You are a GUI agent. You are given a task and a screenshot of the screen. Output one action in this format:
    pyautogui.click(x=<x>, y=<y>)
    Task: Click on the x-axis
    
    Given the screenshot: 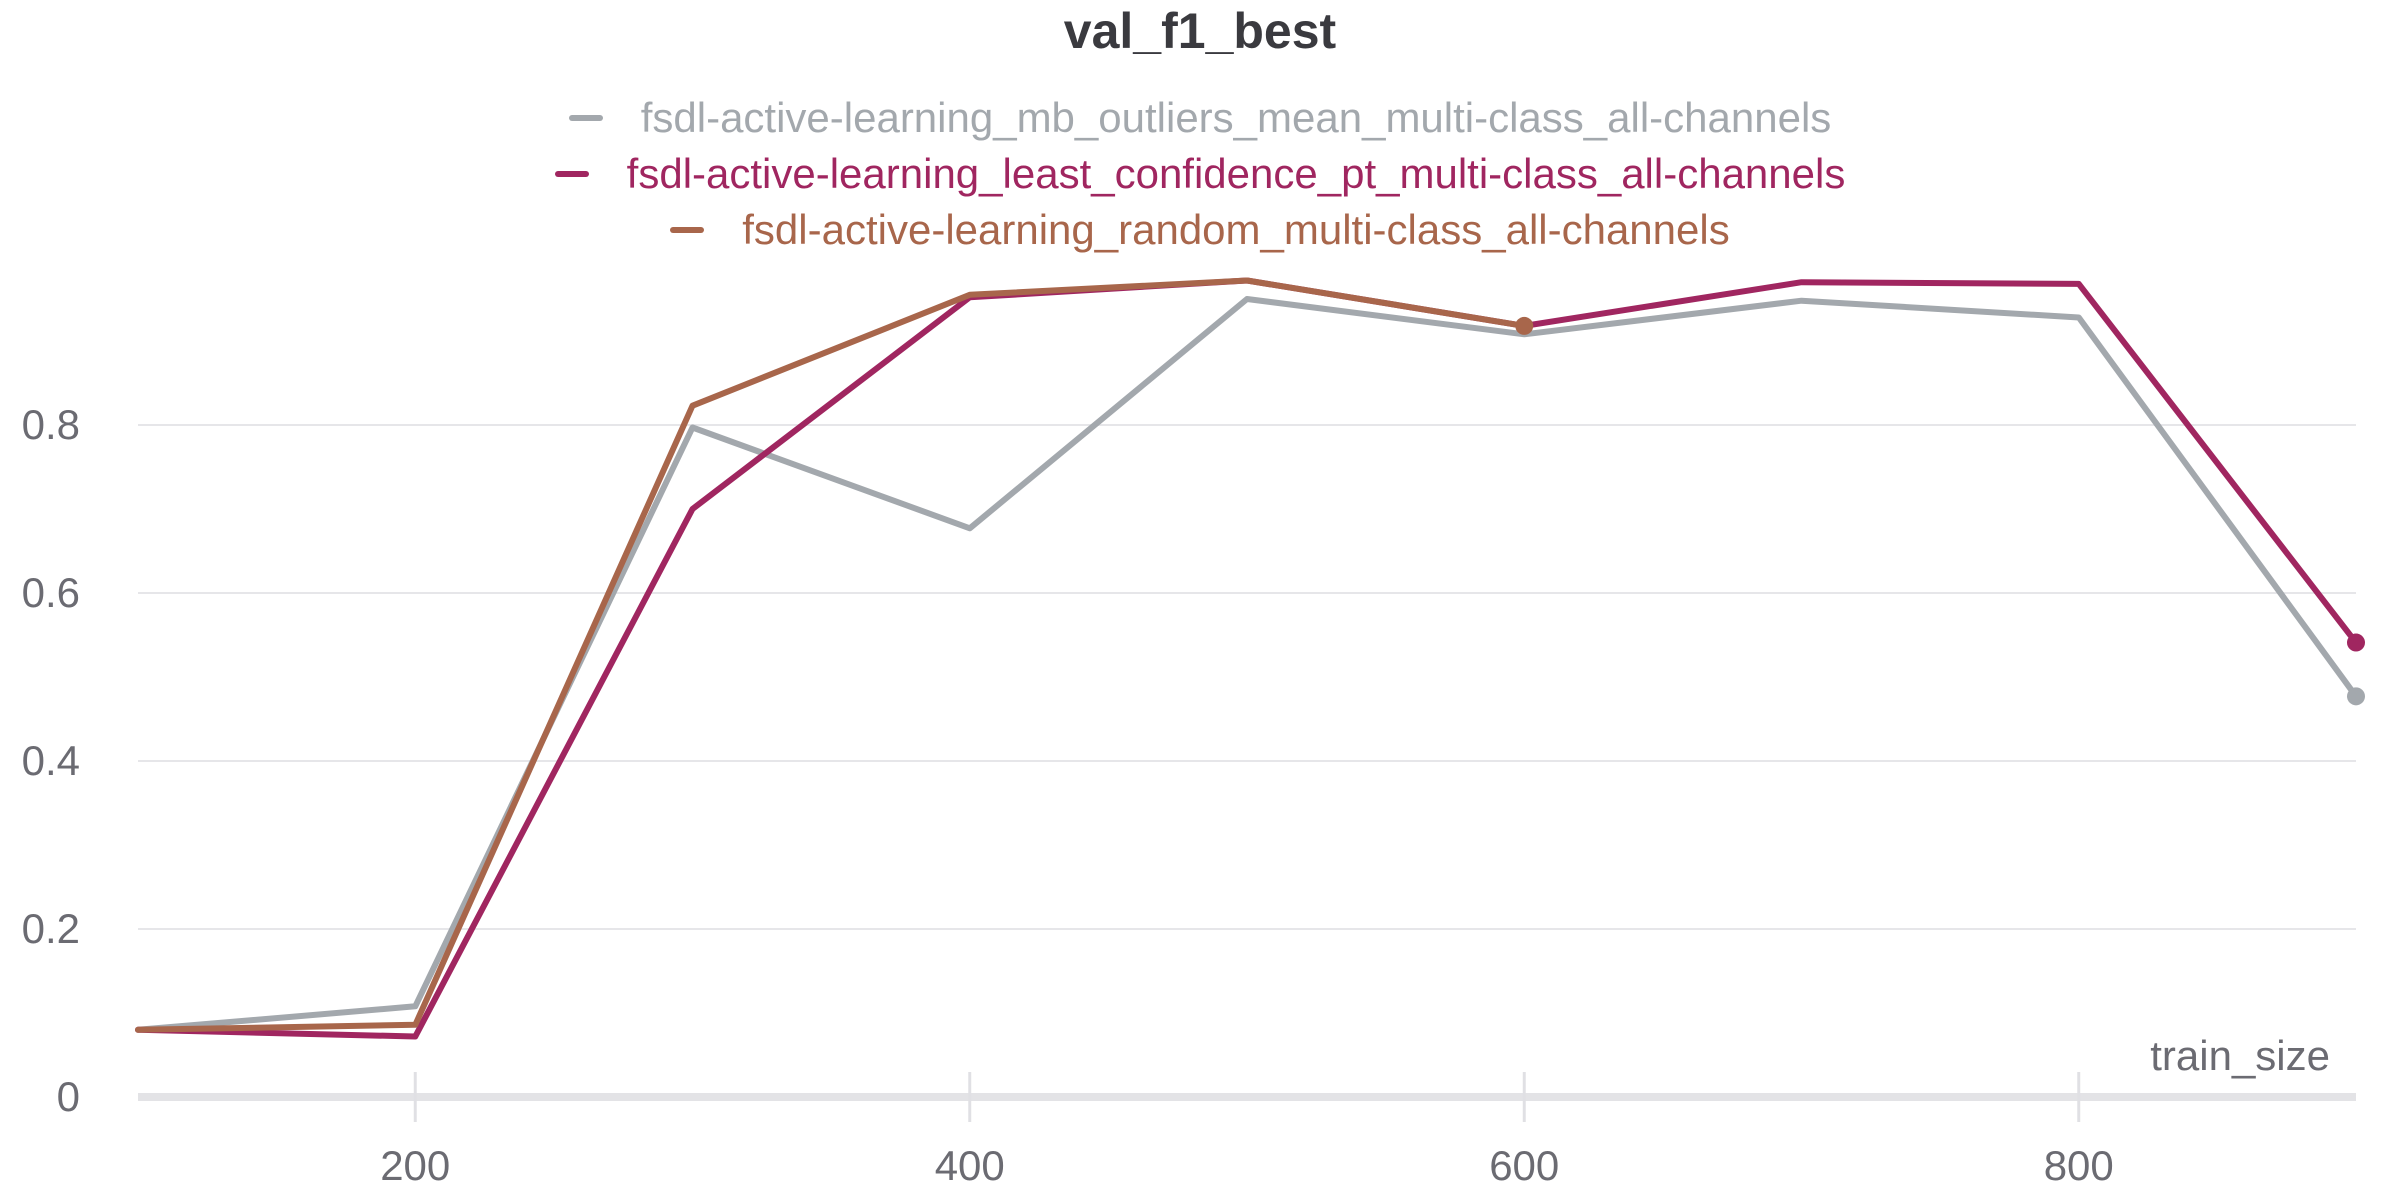 What is the action you would take?
    pyautogui.click(x=1247, y=1097)
    